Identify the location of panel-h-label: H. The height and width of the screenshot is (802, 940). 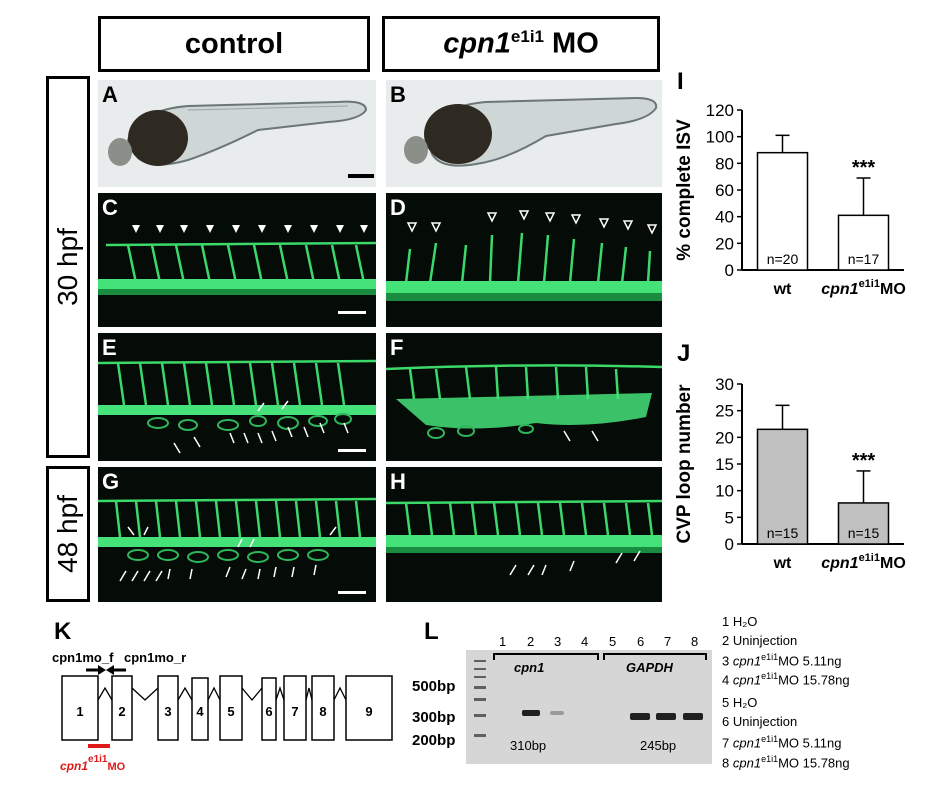
(398, 481).